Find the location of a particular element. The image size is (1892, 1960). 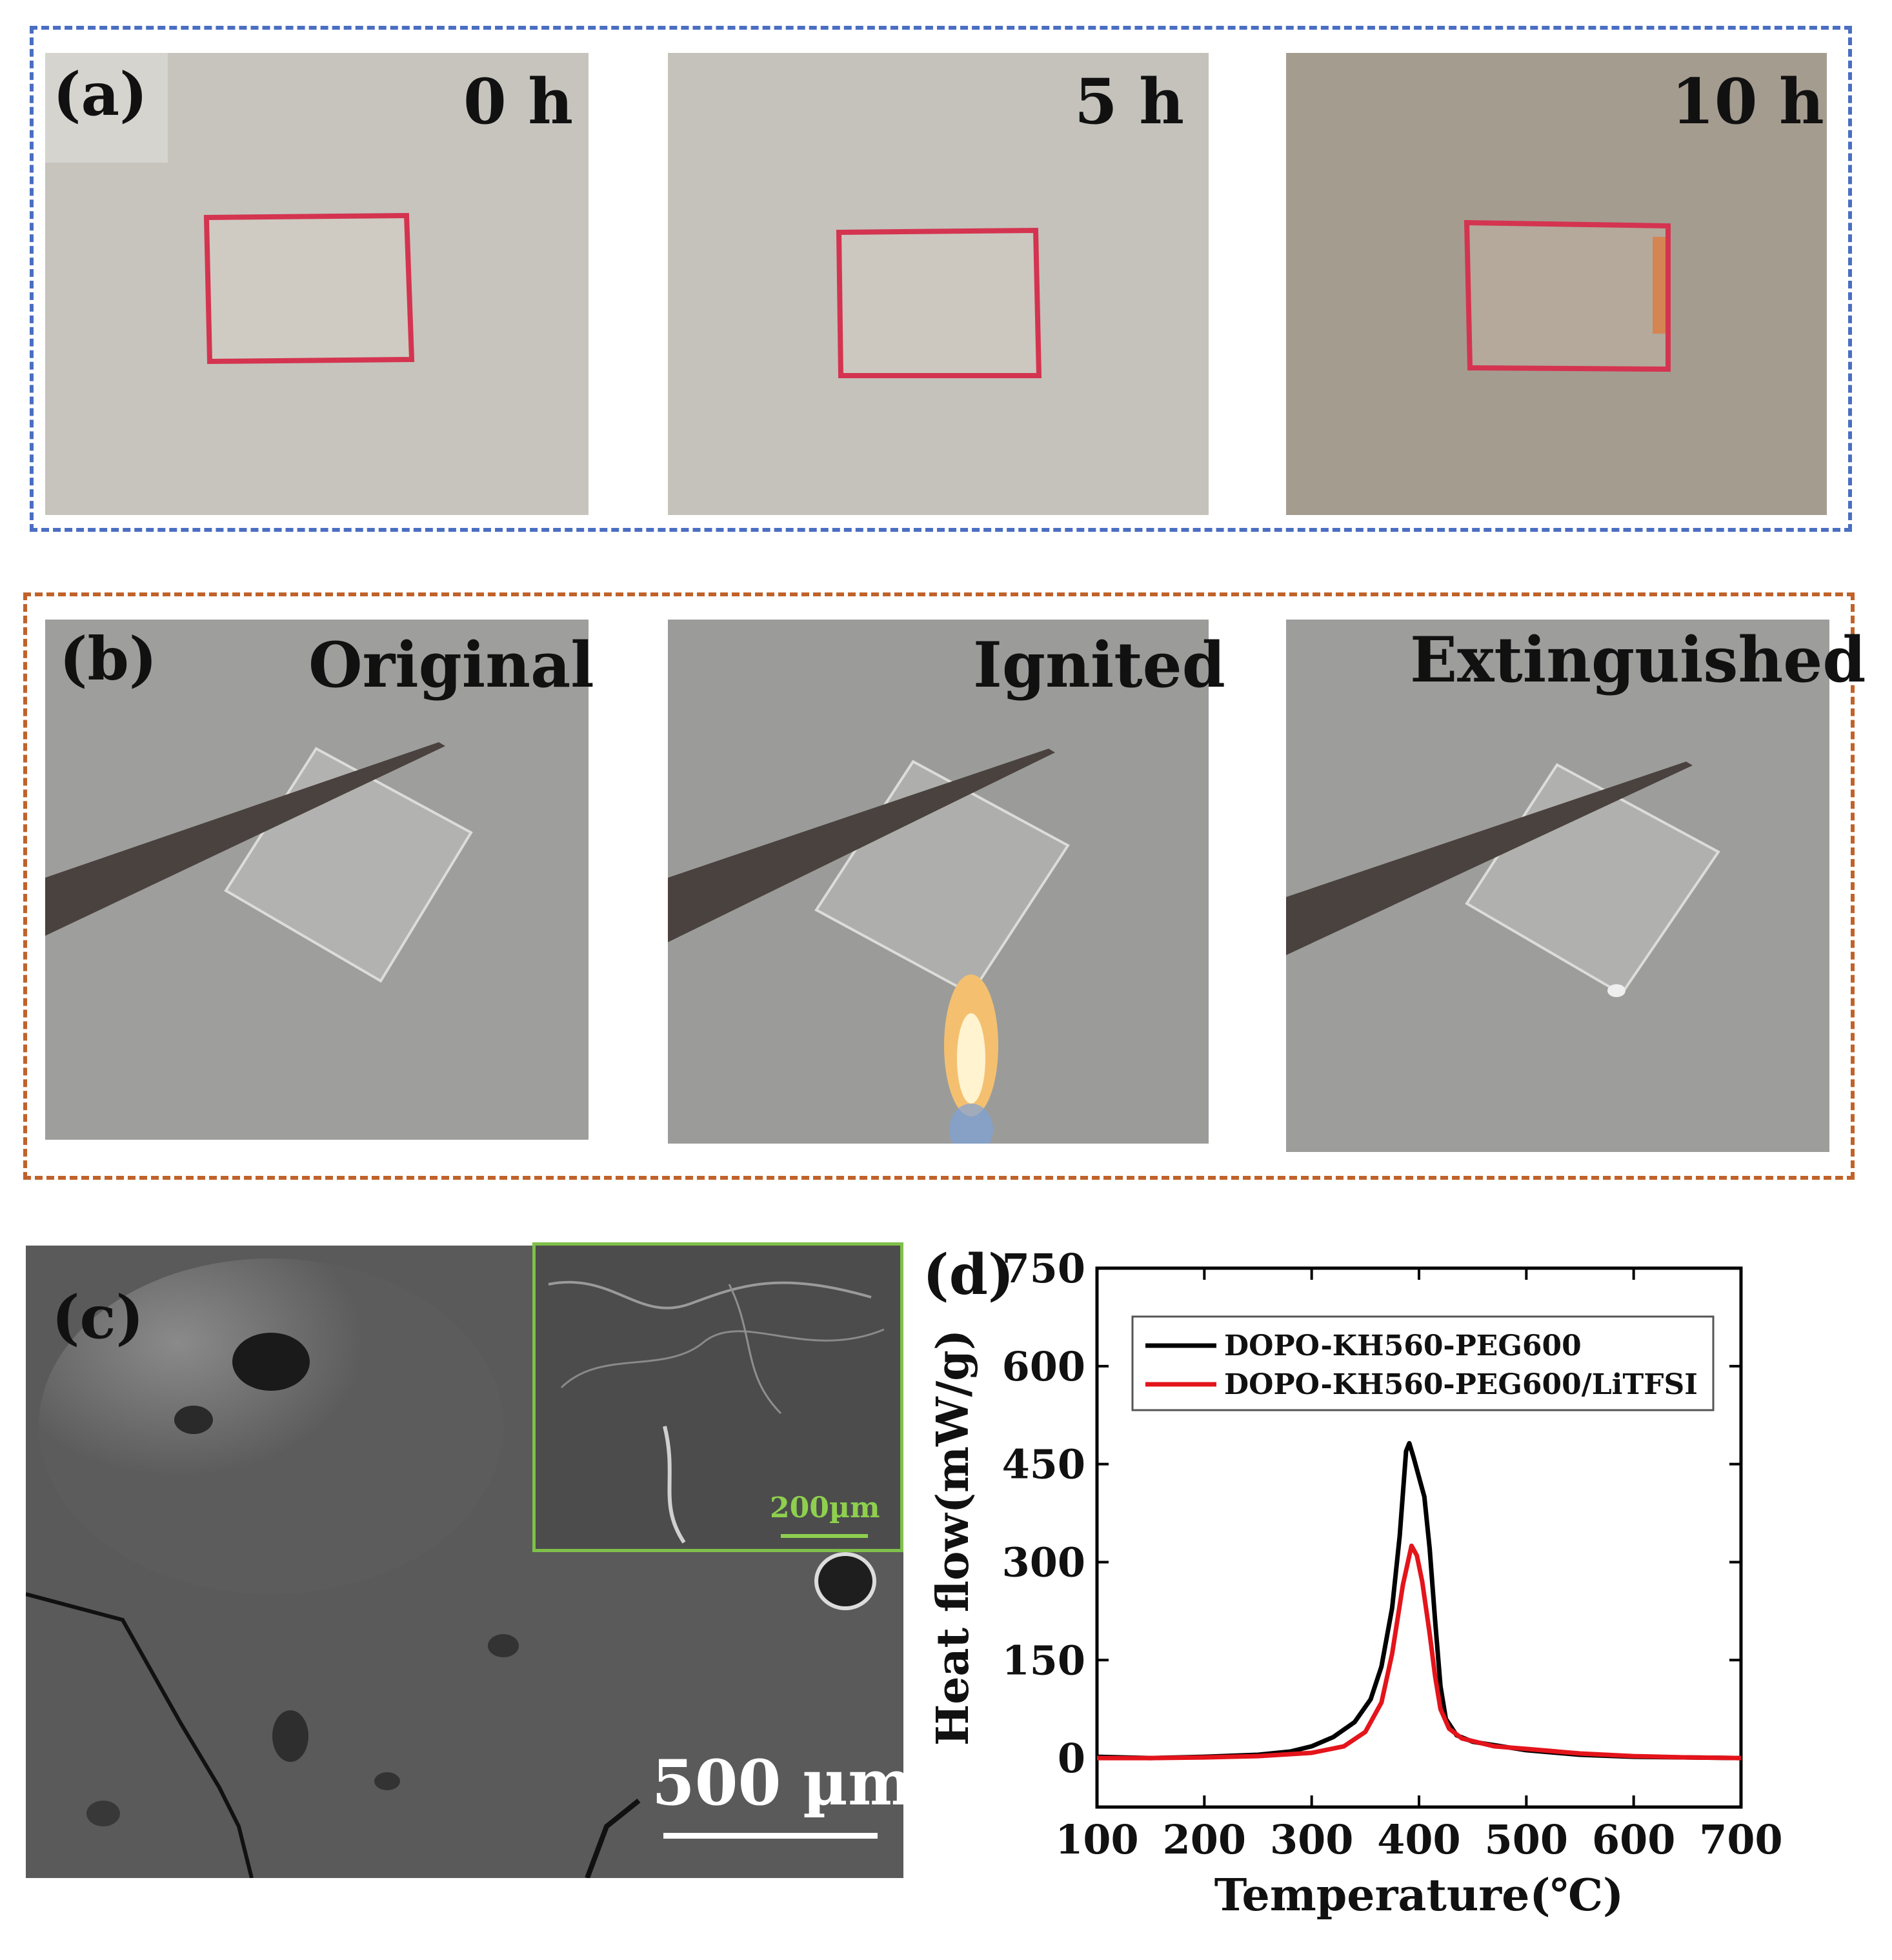

main-scale-bar is located at coordinates (770, 1836).